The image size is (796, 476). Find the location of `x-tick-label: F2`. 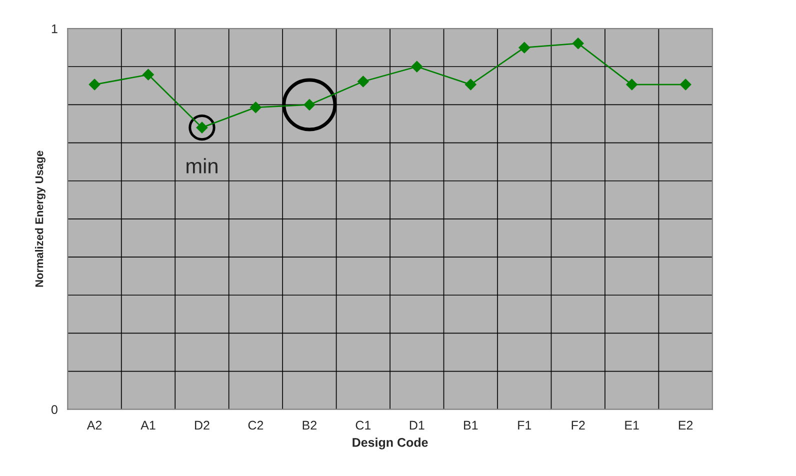

x-tick-label: F2 is located at coordinates (578, 425).